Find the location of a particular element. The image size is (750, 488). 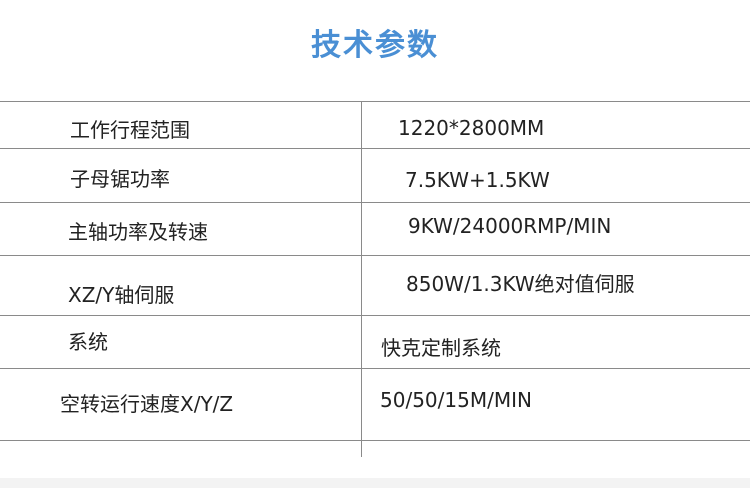

spec-label: 主轴功率及转速 is located at coordinates (138, 232).